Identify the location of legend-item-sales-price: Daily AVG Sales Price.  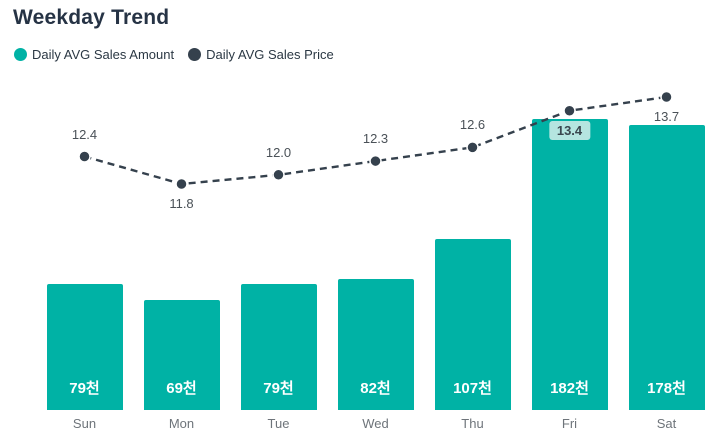
(261, 54).